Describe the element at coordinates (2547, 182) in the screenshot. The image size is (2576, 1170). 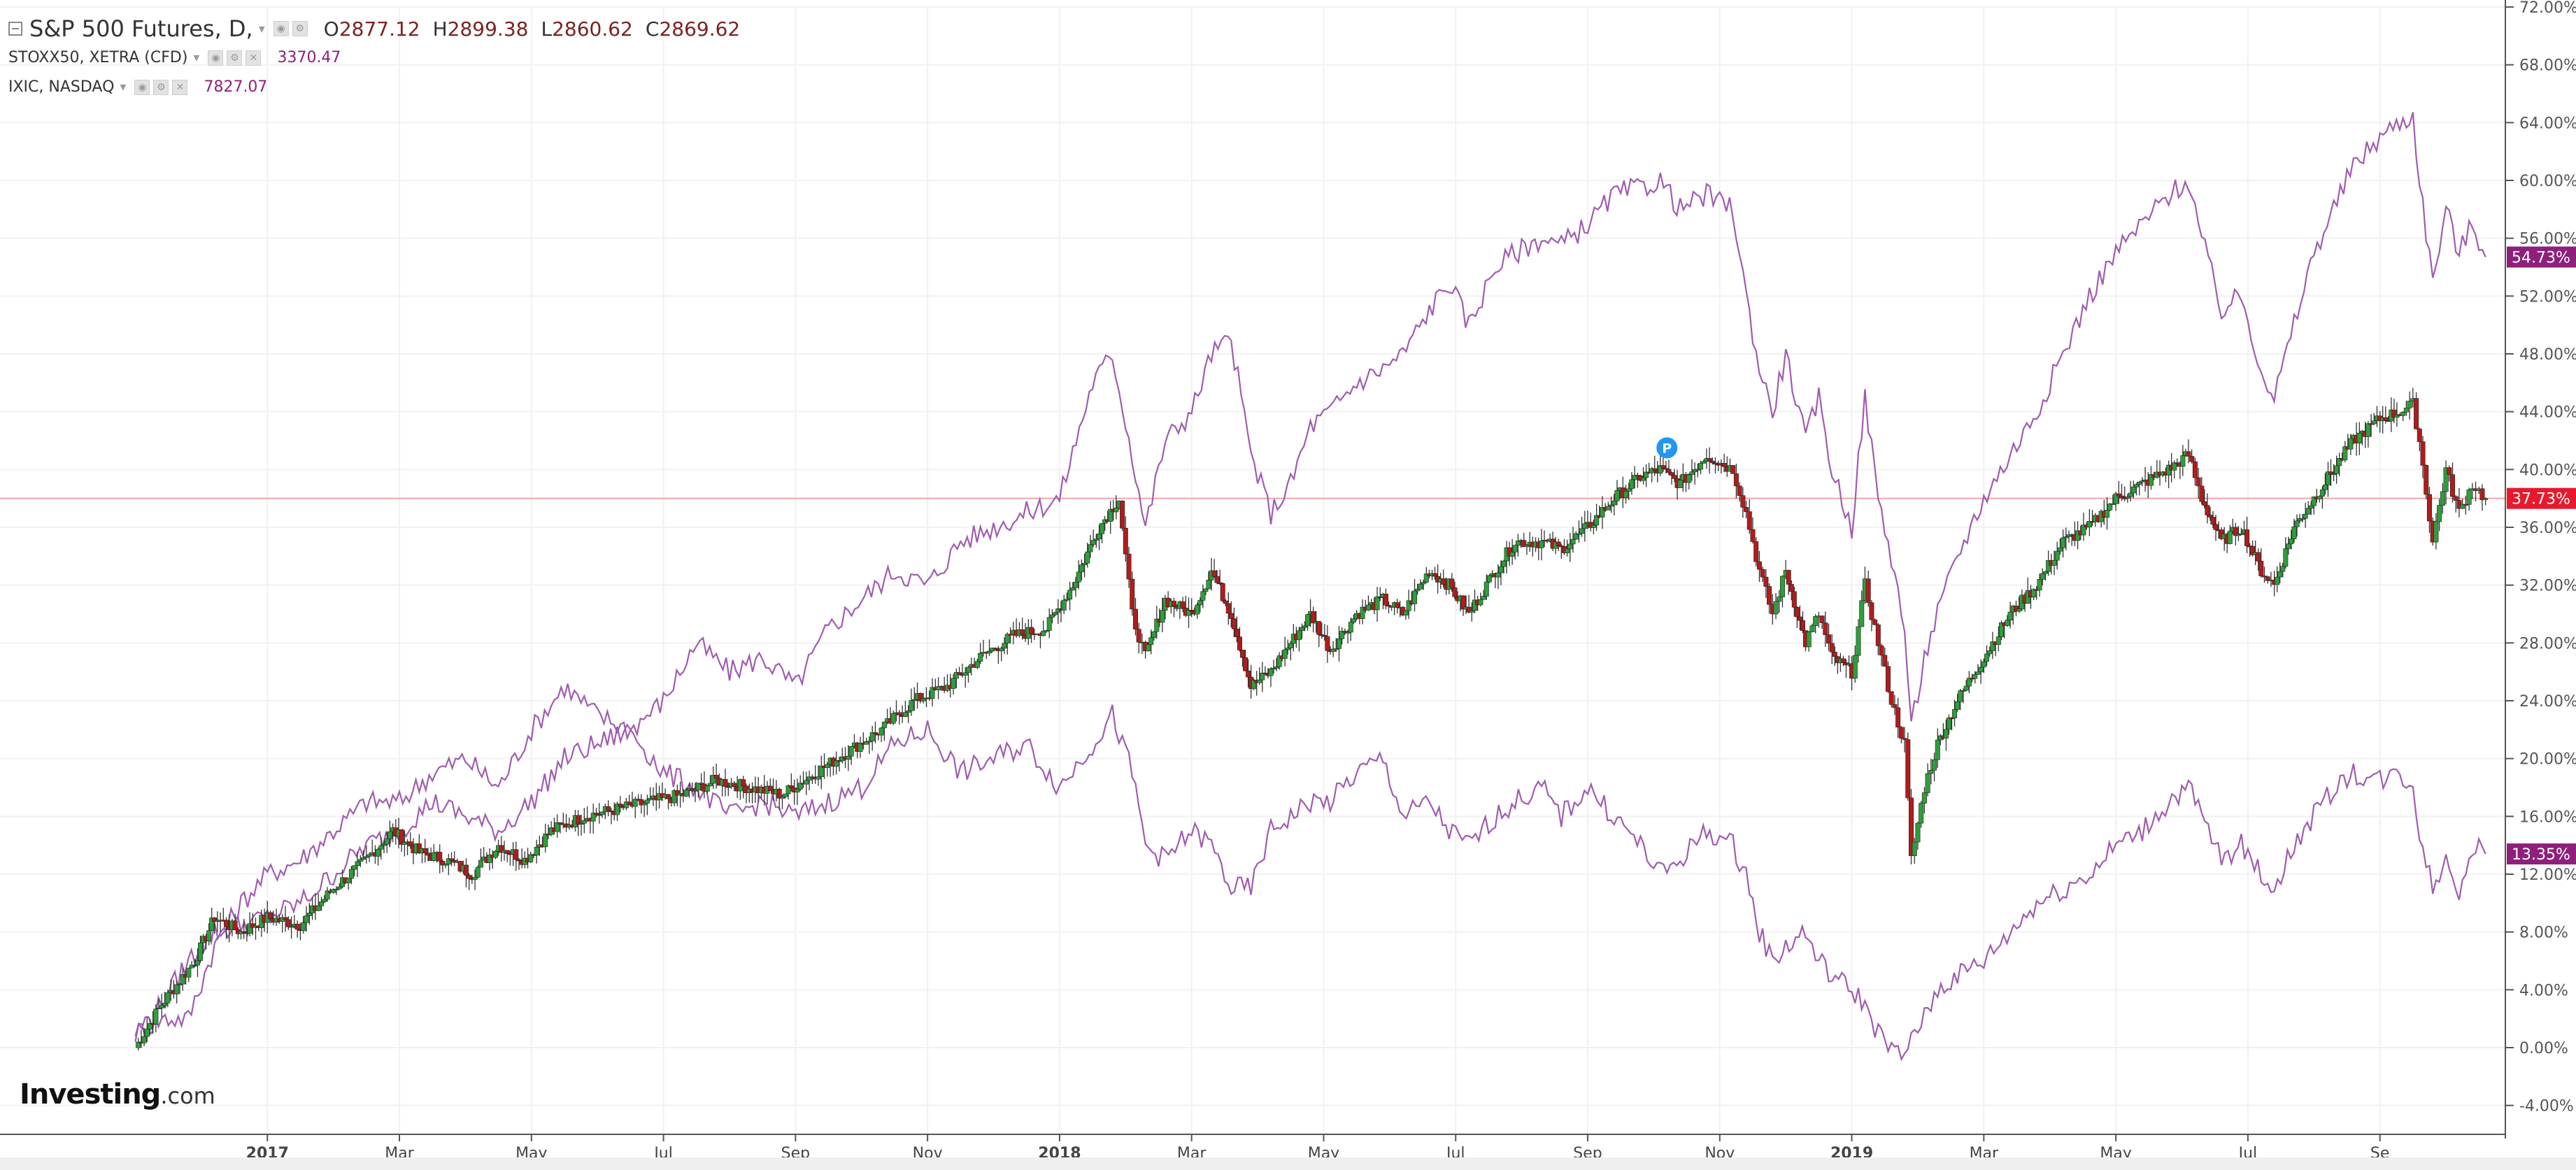
I see `y-tick-label: 60.00%` at that location.